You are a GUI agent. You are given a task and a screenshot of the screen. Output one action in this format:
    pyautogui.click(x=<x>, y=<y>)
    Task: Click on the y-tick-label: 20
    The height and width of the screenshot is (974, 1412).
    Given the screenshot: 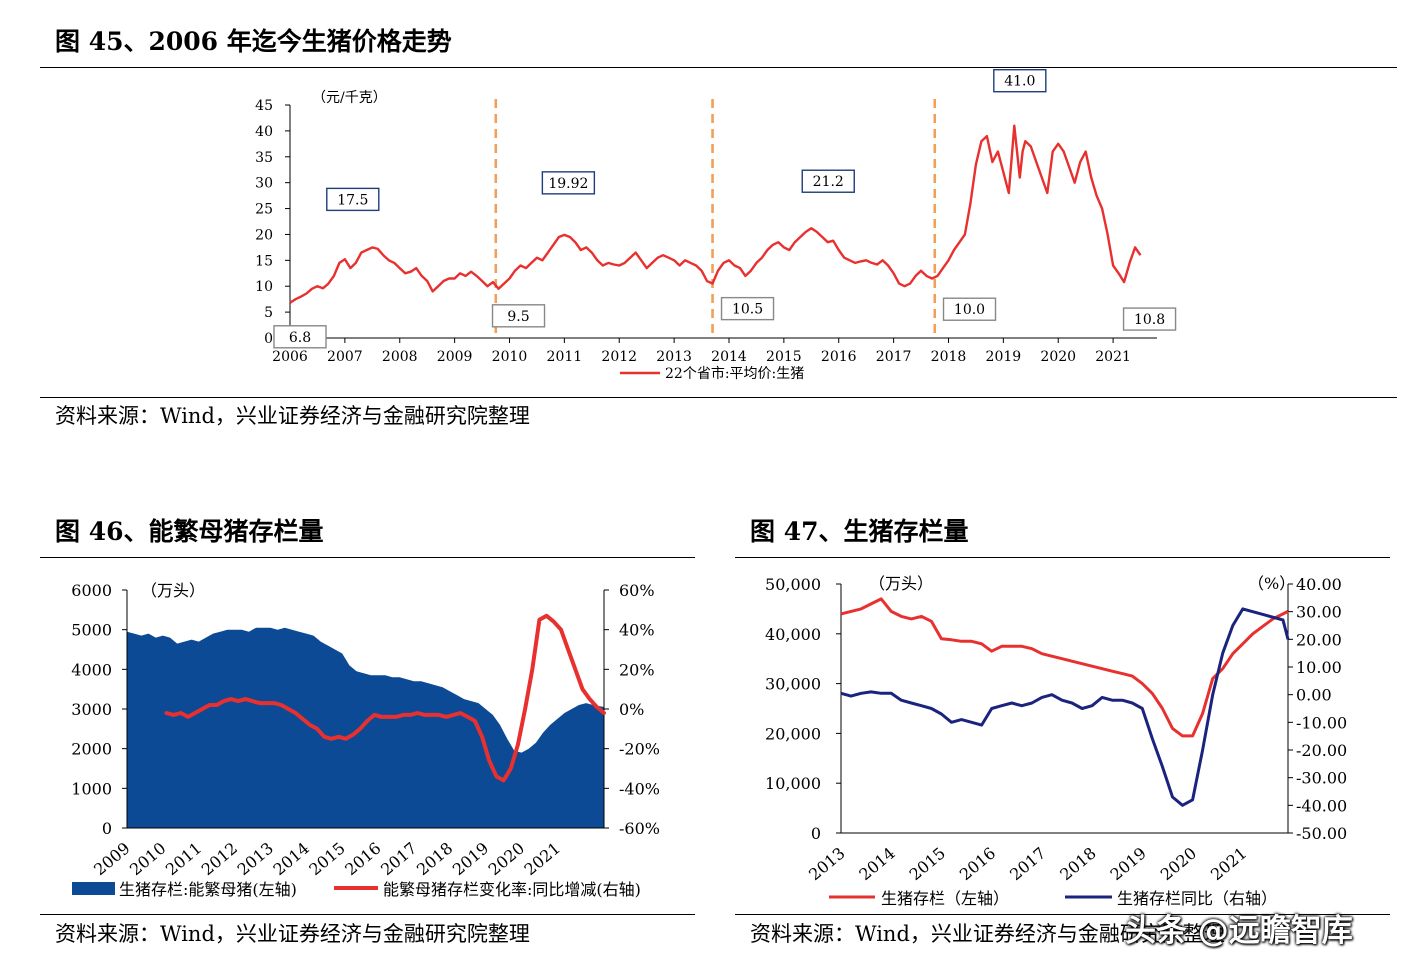 What is the action you would take?
    pyautogui.click(x=264, y=235)
    